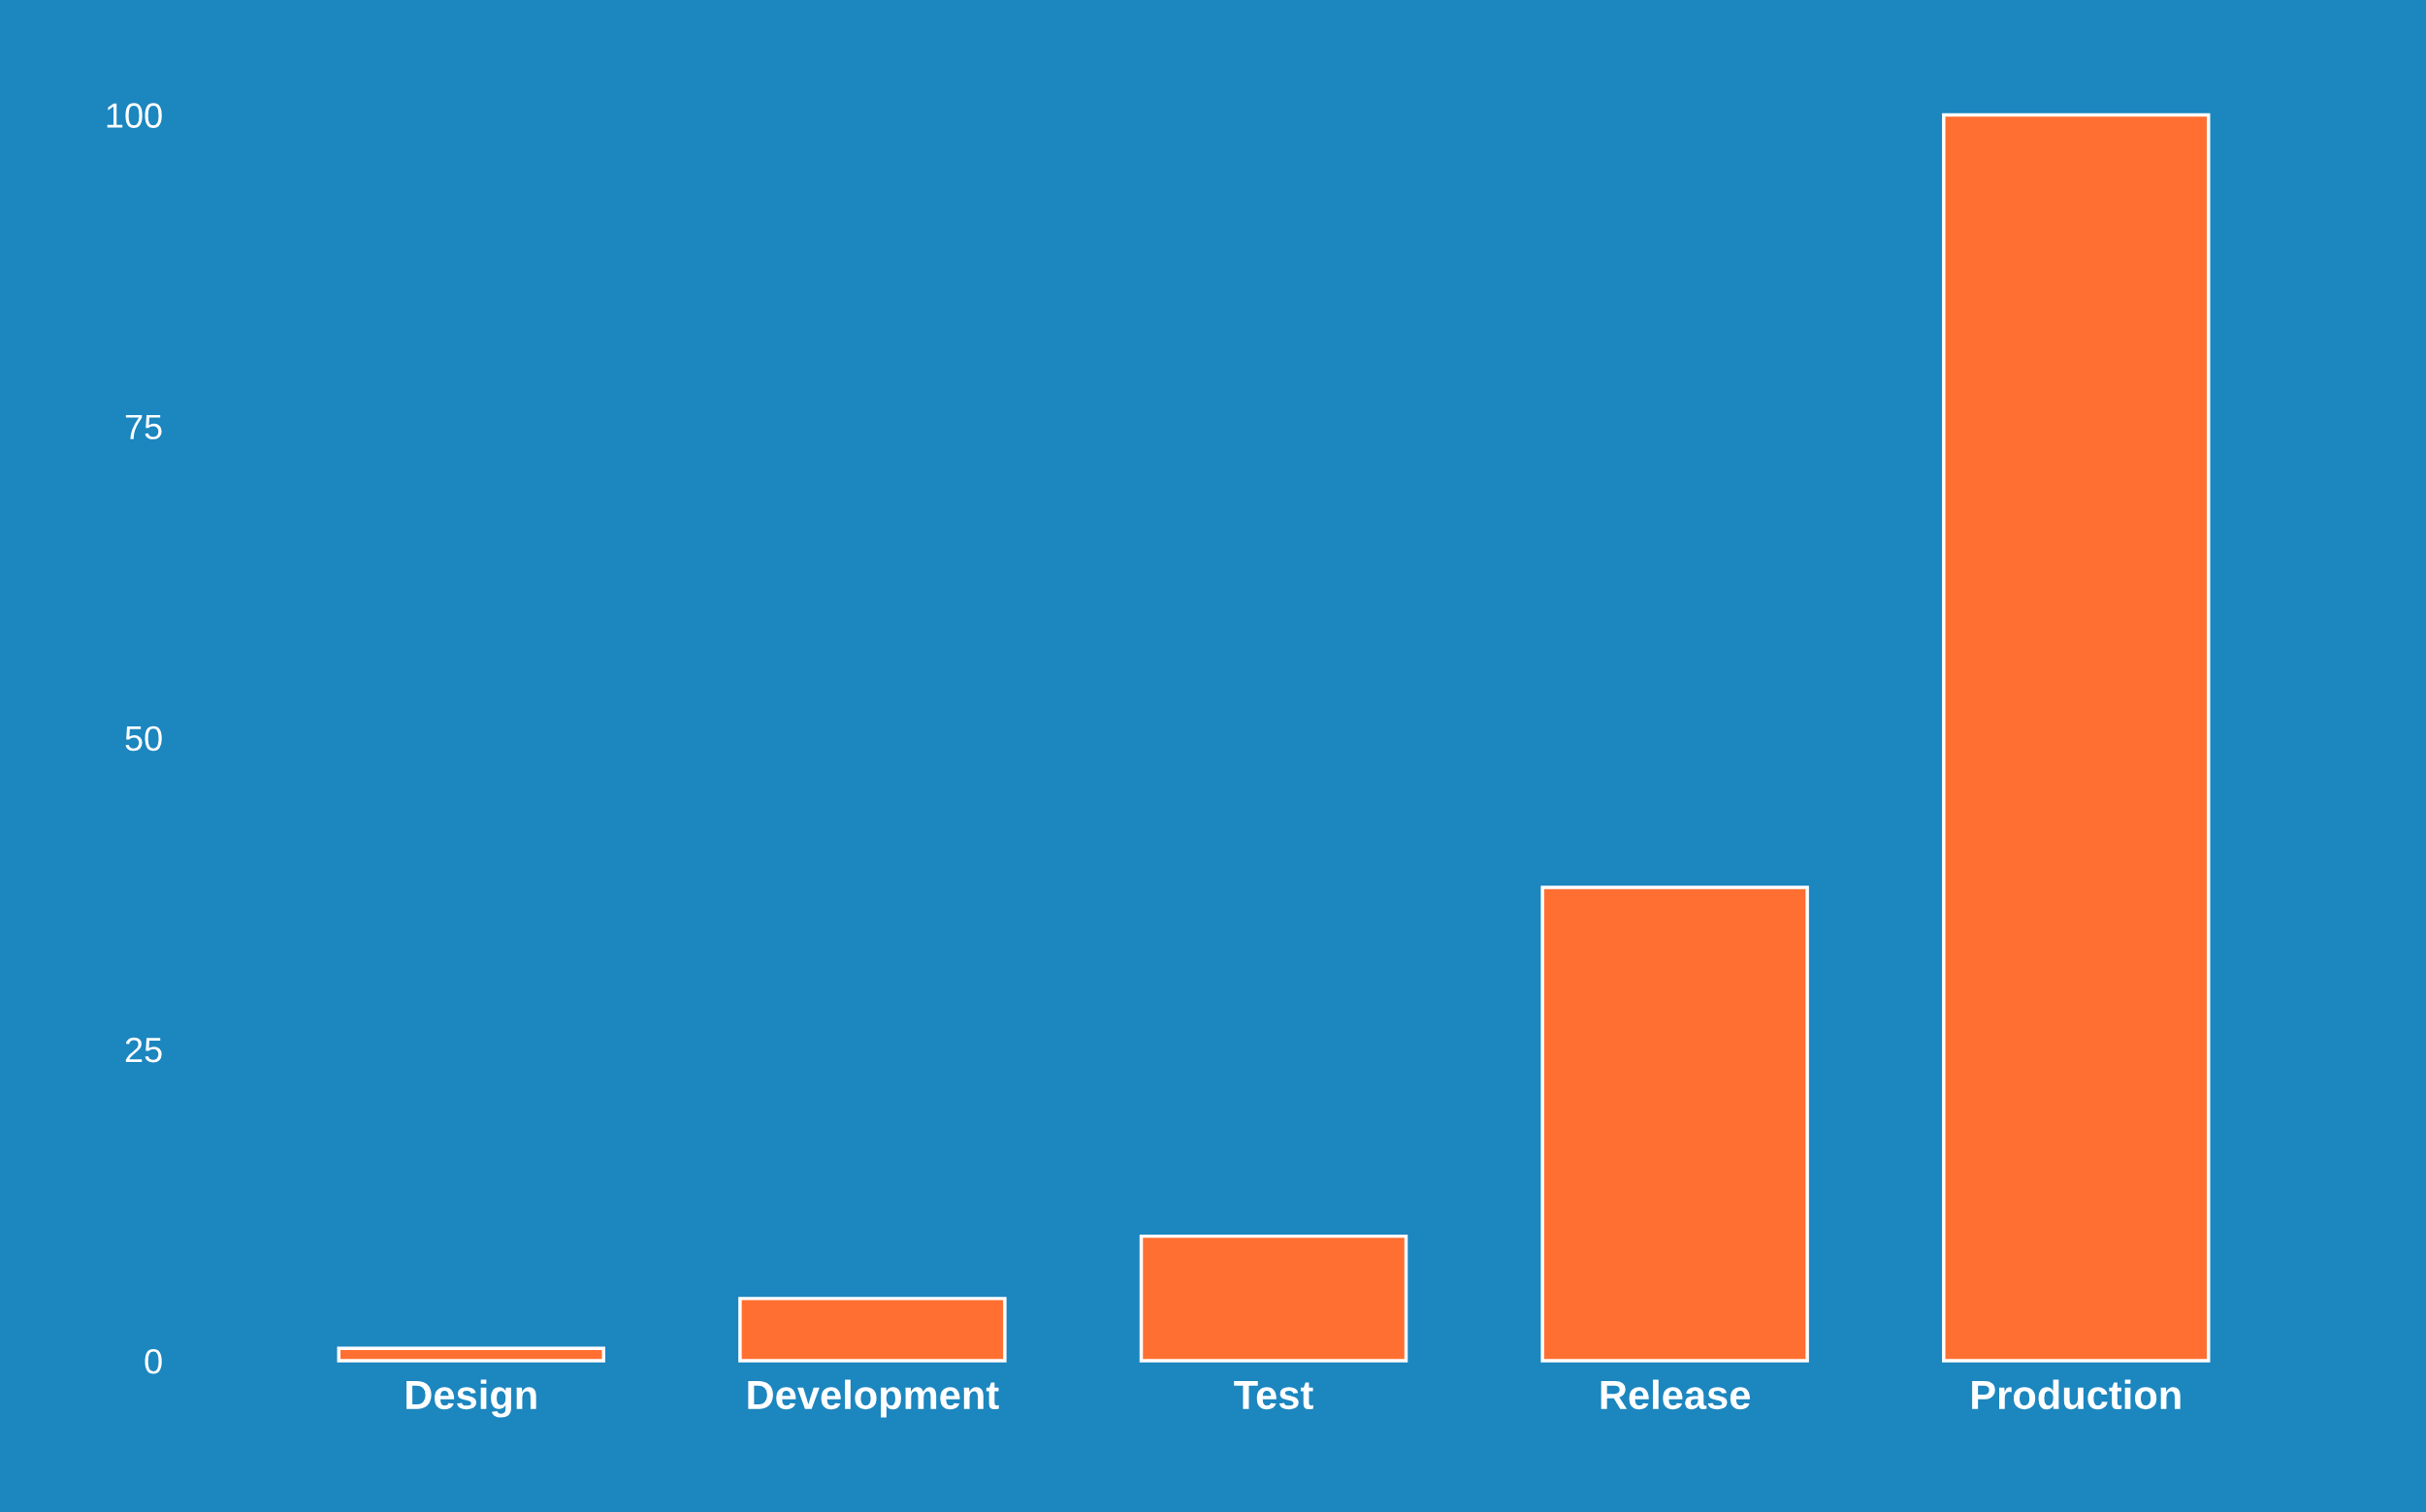 The width and height of the screenshot is (2426, 1512). What do you see at coordinates (2076, 1394) in the screenshot?
I see `x-tick-label: Production` at bounding box center [2076, 1394].